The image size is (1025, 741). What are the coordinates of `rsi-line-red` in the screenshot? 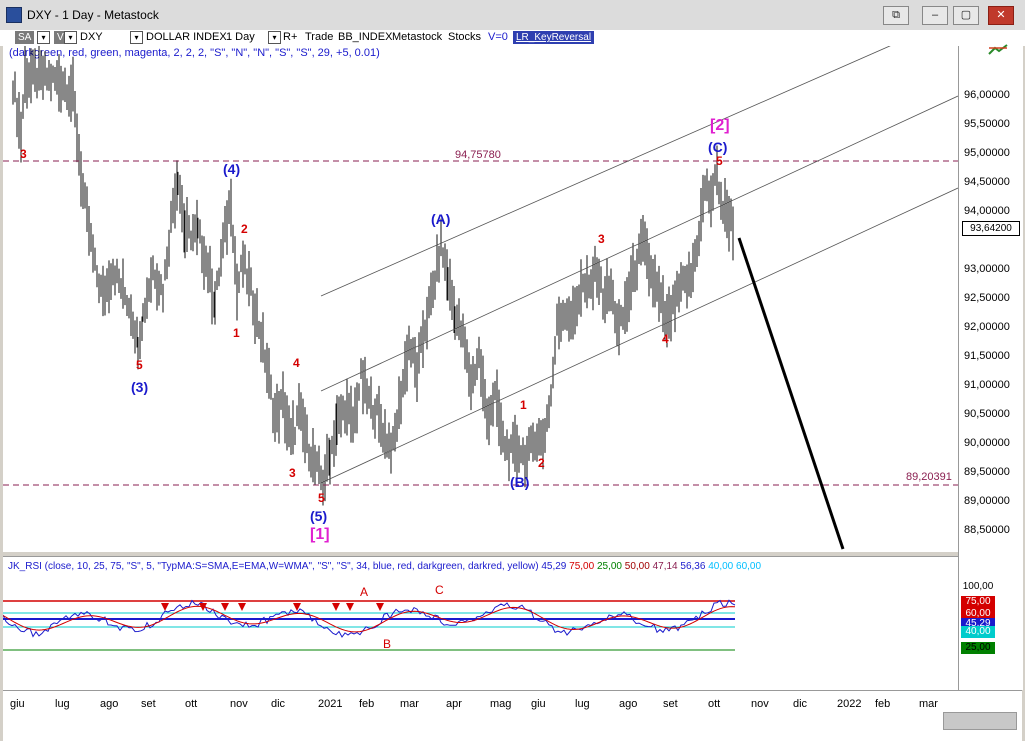 It's located at (369, 619).